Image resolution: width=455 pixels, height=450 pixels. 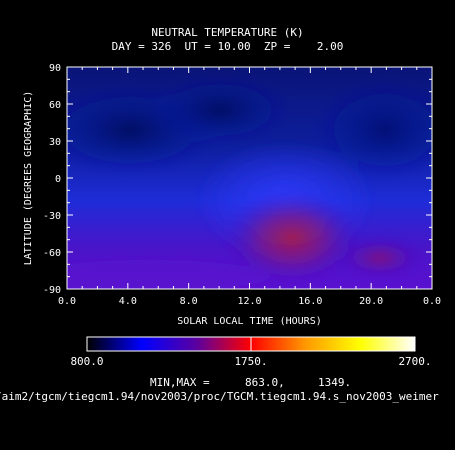 I want to click on y-tick-label: -30, so click(x=52, y=216).